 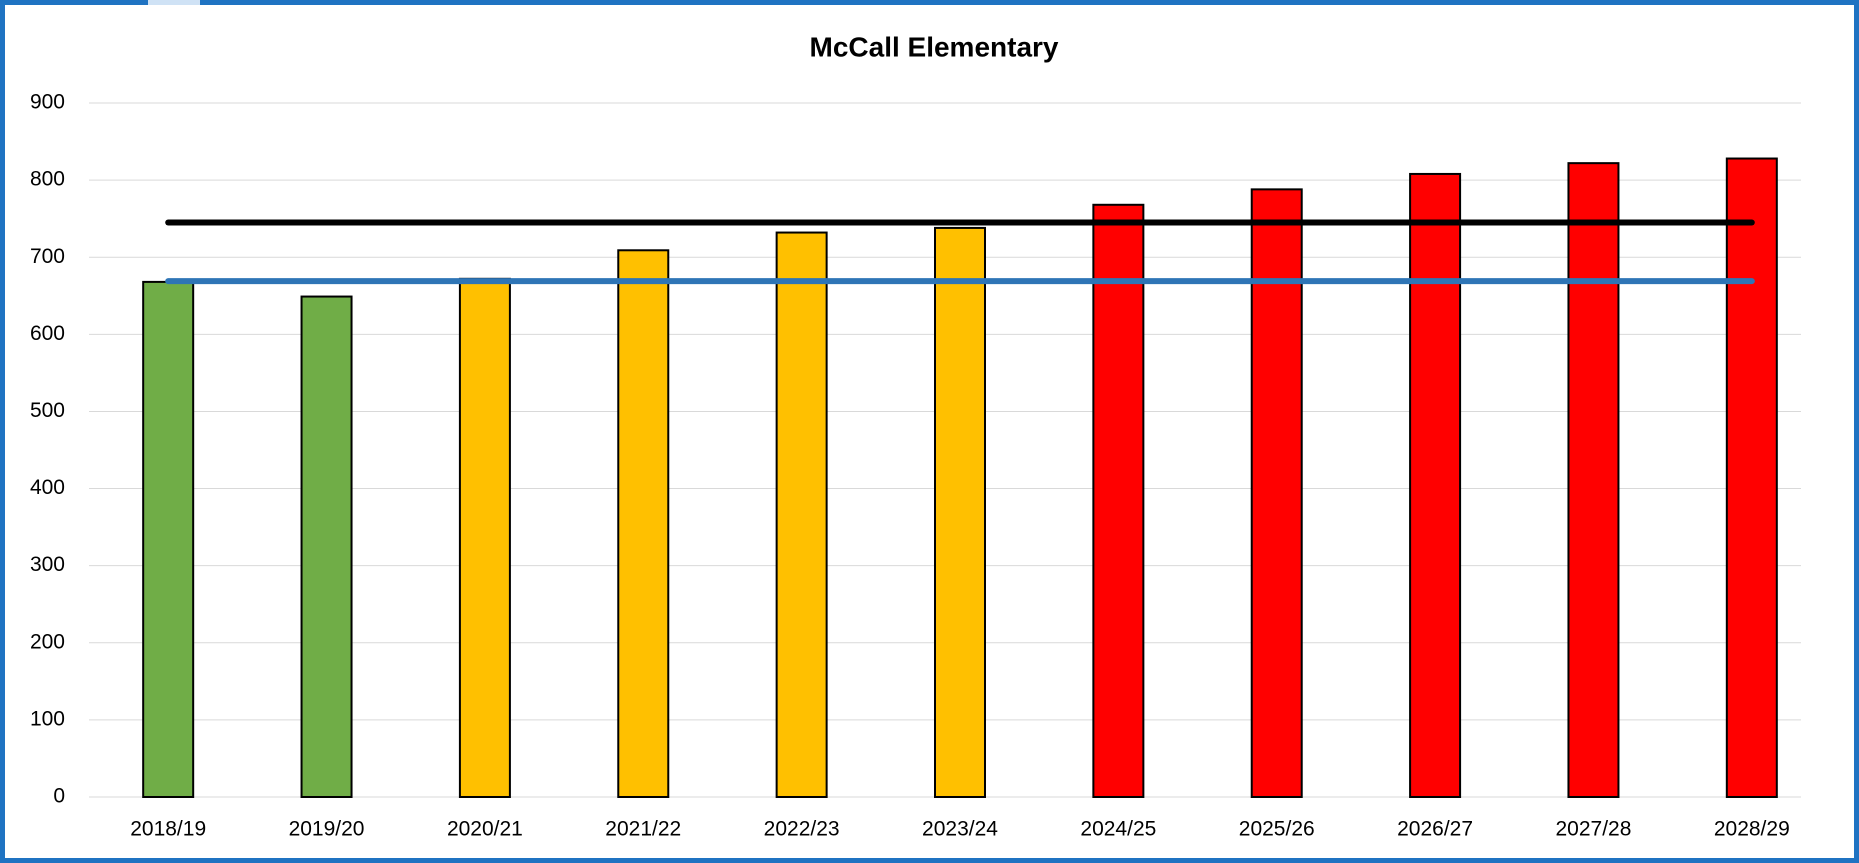 What do you see at coordinates (47, 256) in the screenshot?
I see `y-tick-label: 700` at bounding box center [47, 256].